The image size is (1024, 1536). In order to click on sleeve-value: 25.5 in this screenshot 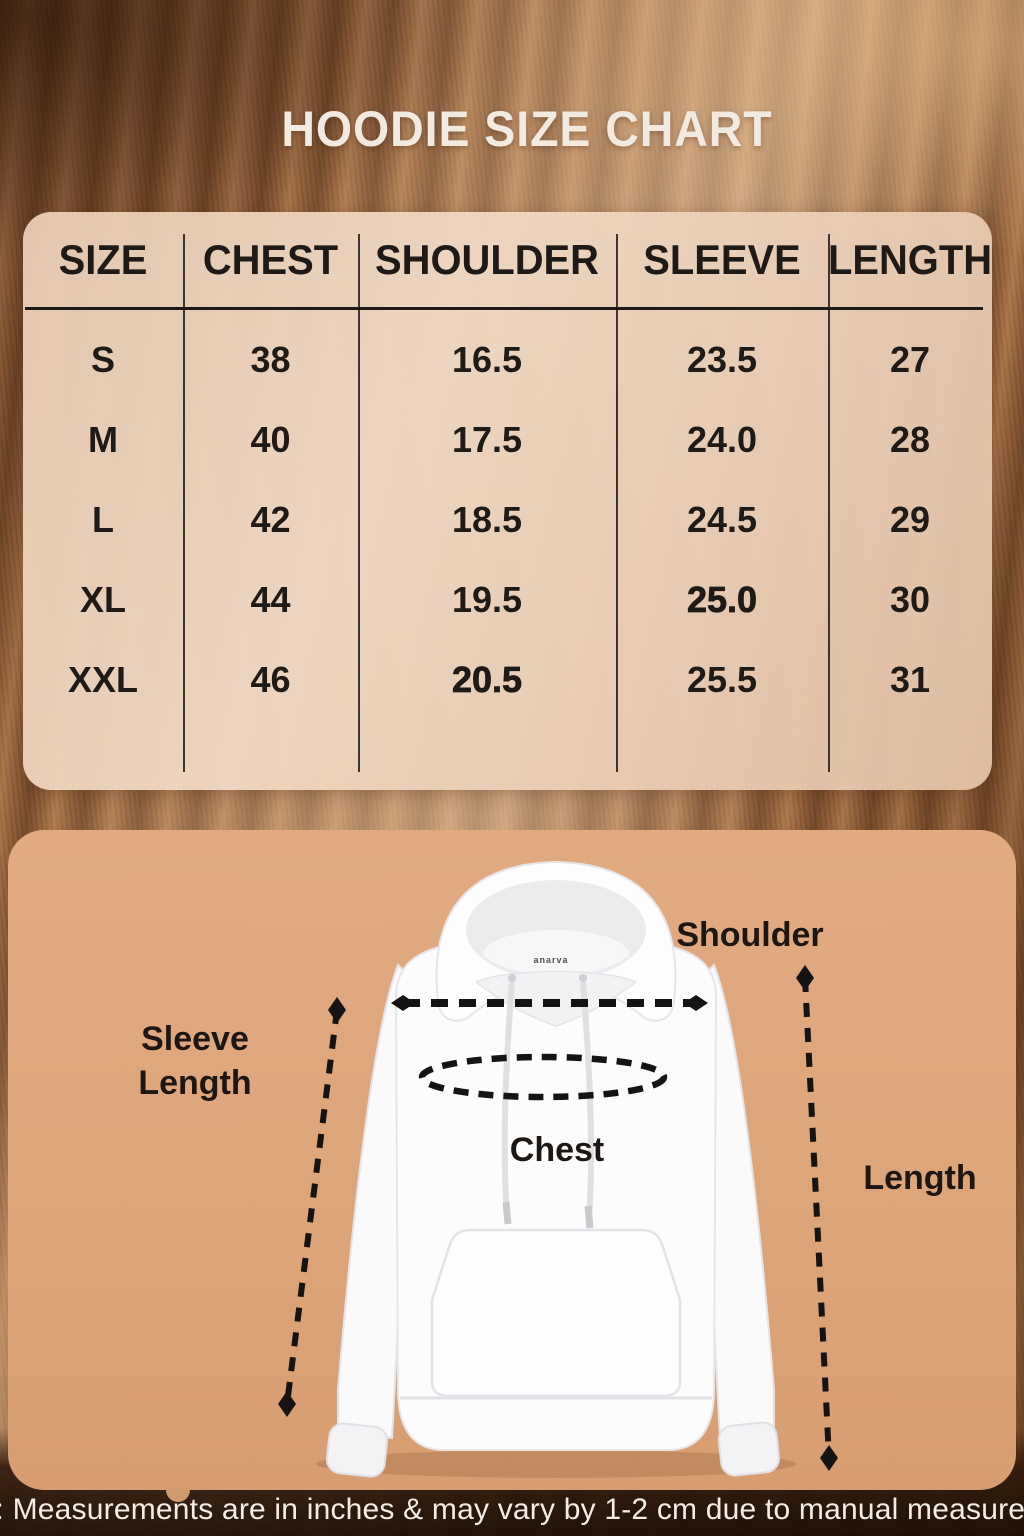, I will do `click(722, 679)`.